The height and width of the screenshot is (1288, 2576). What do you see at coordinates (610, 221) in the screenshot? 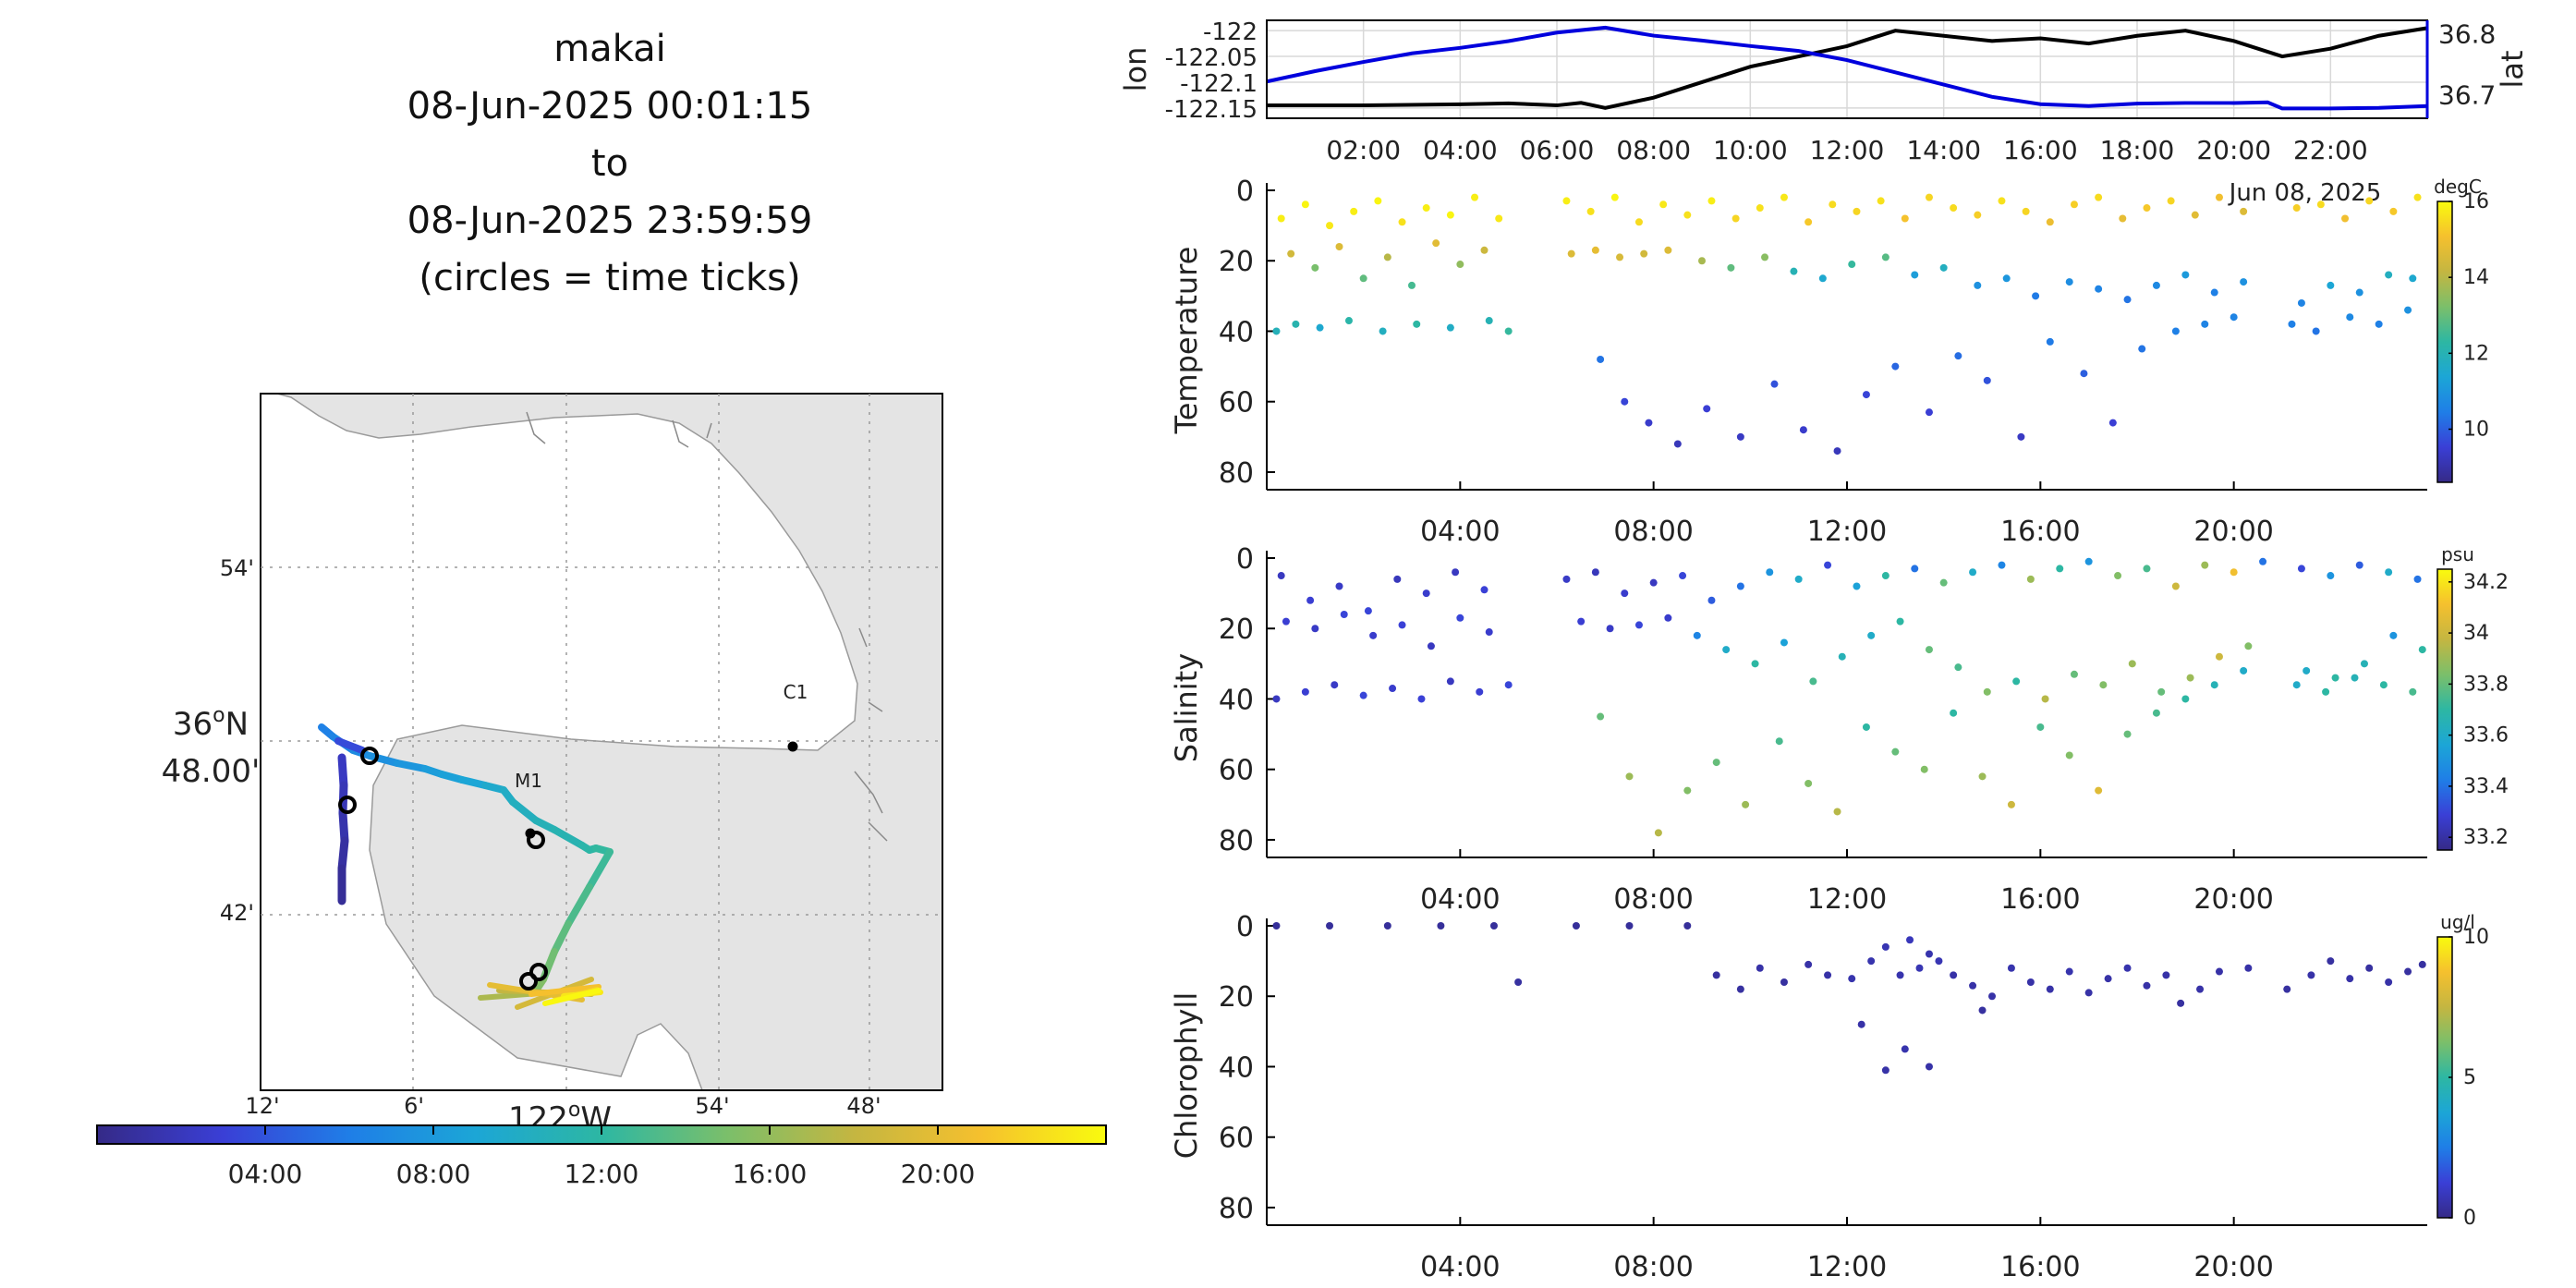
I see `title-line-end: 08-Jun-2025 23:59:59` at bounding box center [610, 221].